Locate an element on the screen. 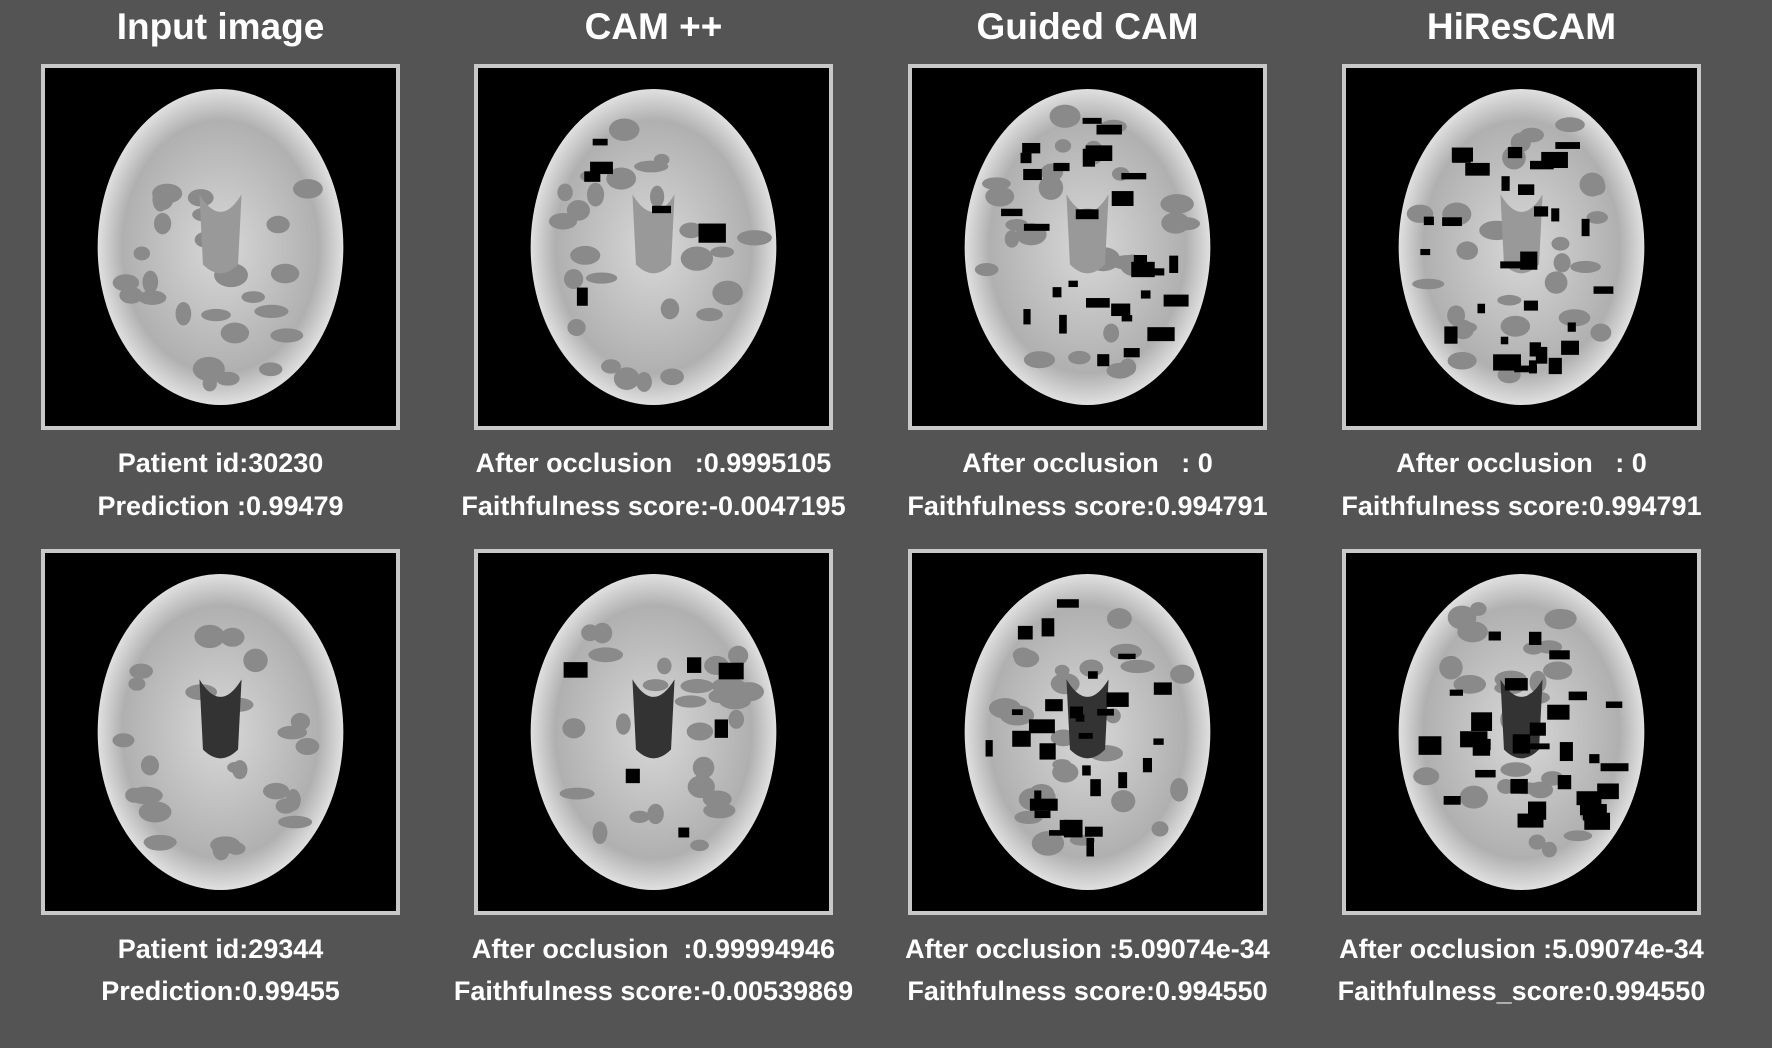 The height and width of the screenshot is (1048, 1772). column-header: HiResCAM is located at coordinates (1521, 26).